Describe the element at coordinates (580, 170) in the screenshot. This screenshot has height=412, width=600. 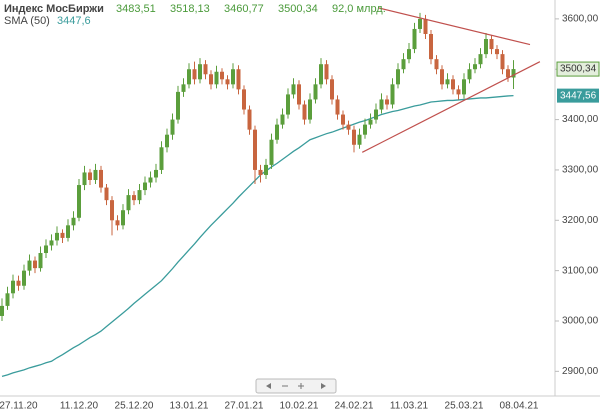
I see `y-tick-label: 3300,00` at that location.